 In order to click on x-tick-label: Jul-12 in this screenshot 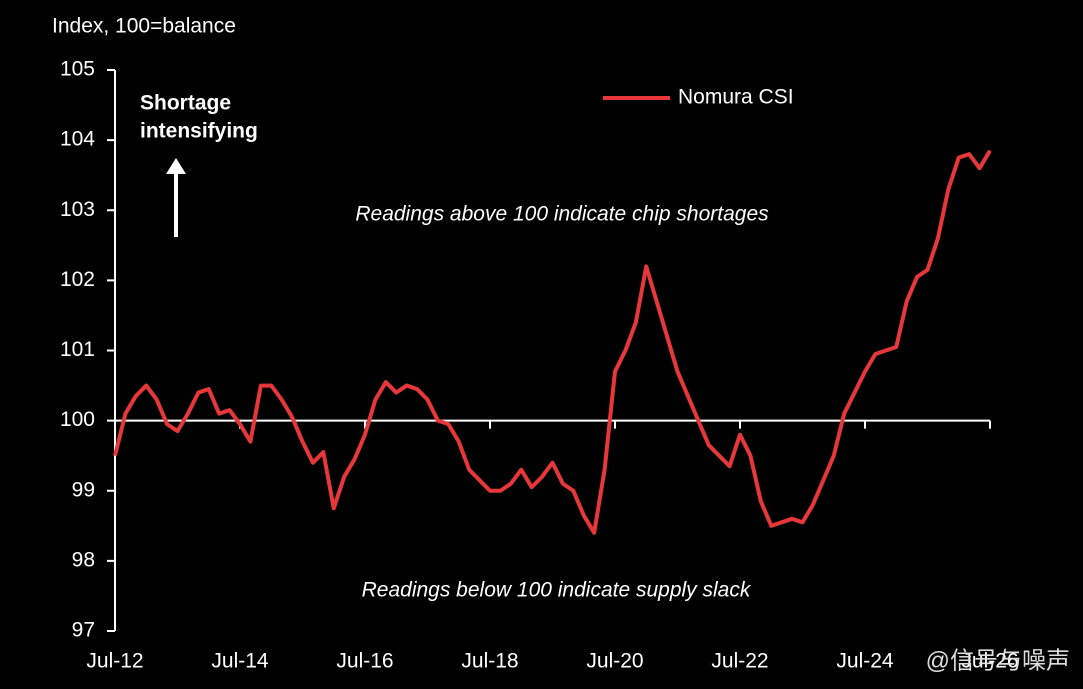, I will do `click(114, 661)`.